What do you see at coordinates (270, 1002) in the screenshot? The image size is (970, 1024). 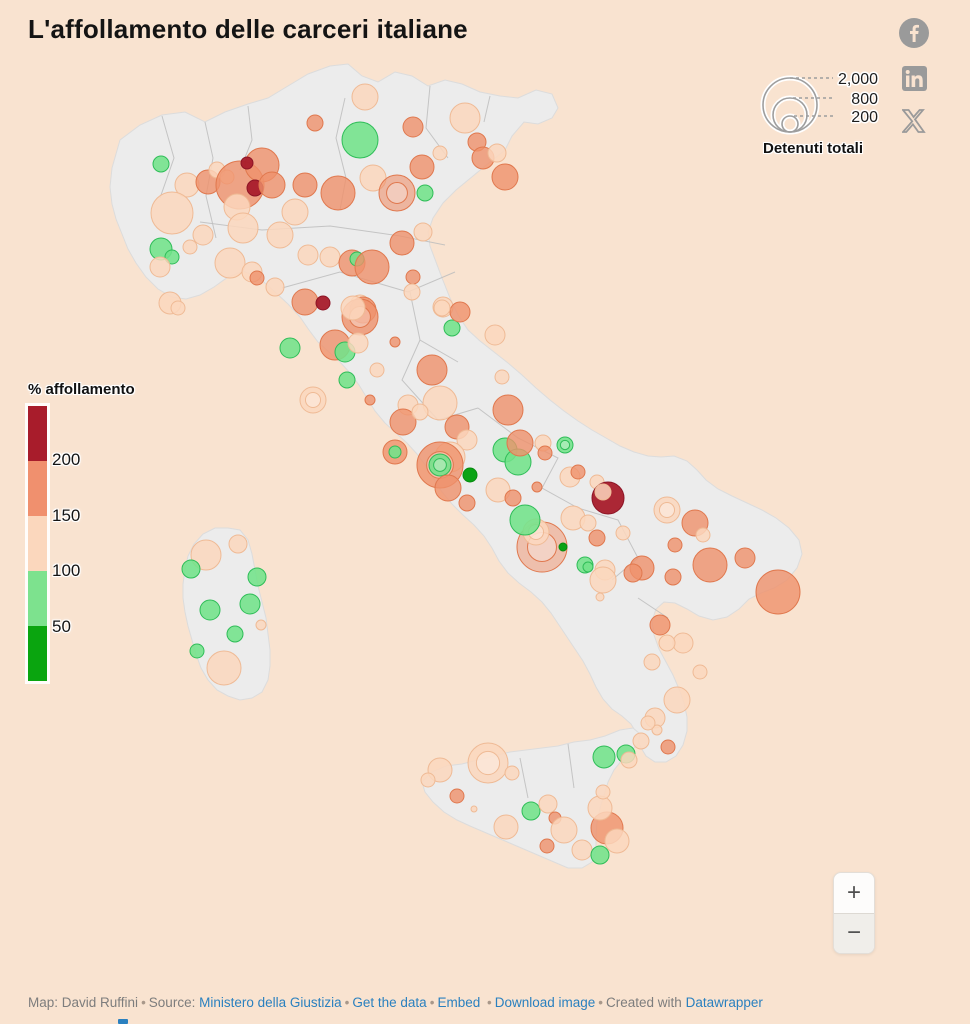 I see `source-link: Ministero della Giustizia` at bounding box center [270, 1002].